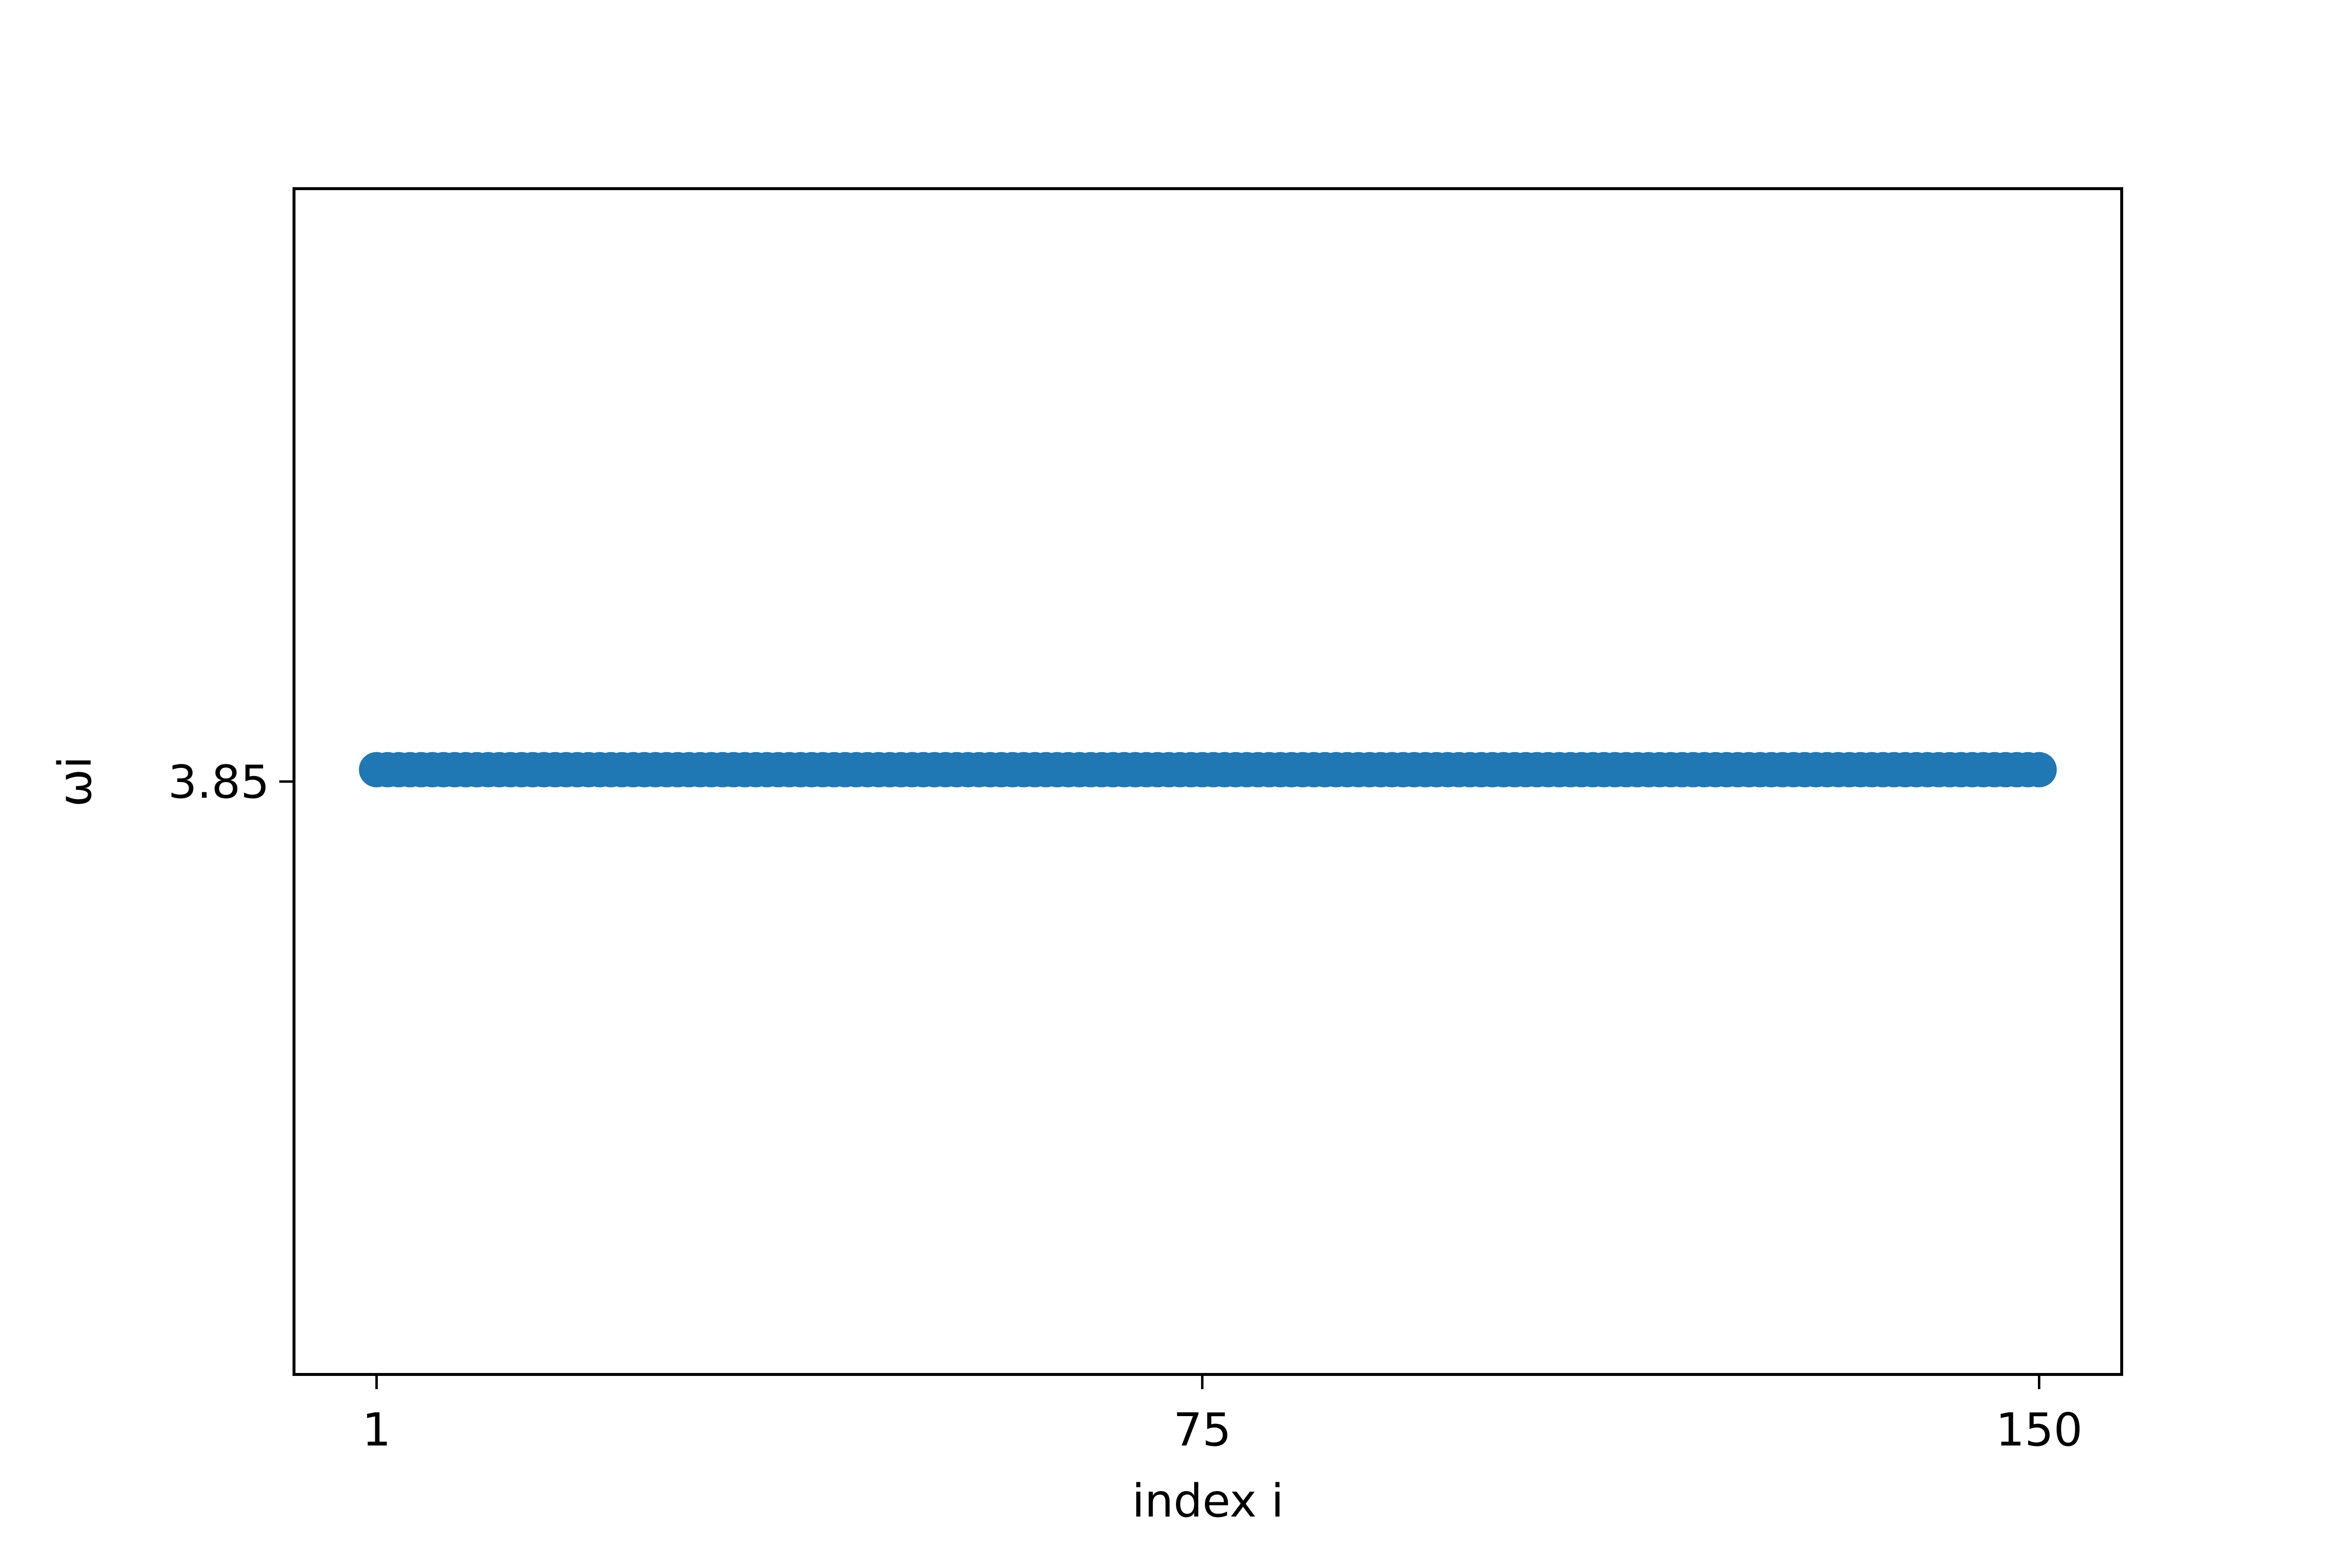  What do you see at coordinates (75, 781) in the screenshot?
I see `y-axis-label: ωi` at bounding box center [75, 781].